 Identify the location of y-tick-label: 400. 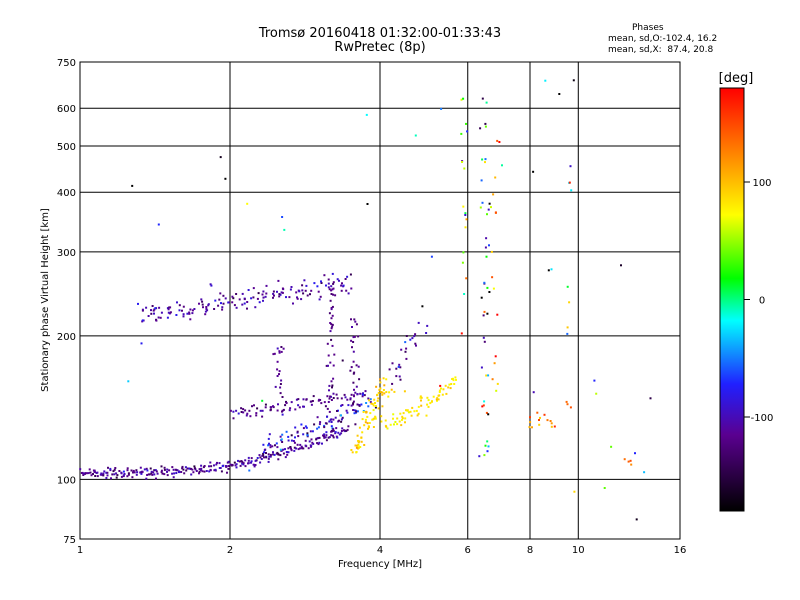
(66, 193).